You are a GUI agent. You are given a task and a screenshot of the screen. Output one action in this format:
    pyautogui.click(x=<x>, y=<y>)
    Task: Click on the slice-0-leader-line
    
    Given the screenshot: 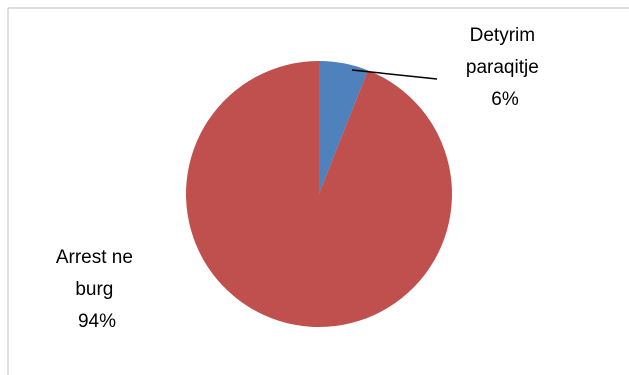 What is the action you would take?
    pyautogui.click(x=394, y=74)
    